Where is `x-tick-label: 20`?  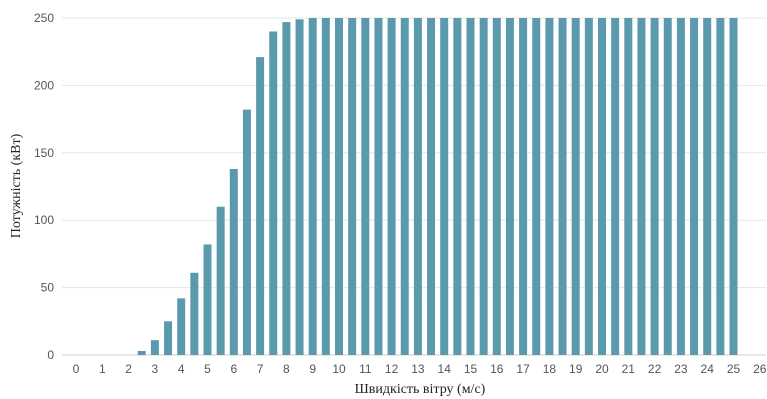
x-tick-label: 20 is located at coordinates (602, 369).